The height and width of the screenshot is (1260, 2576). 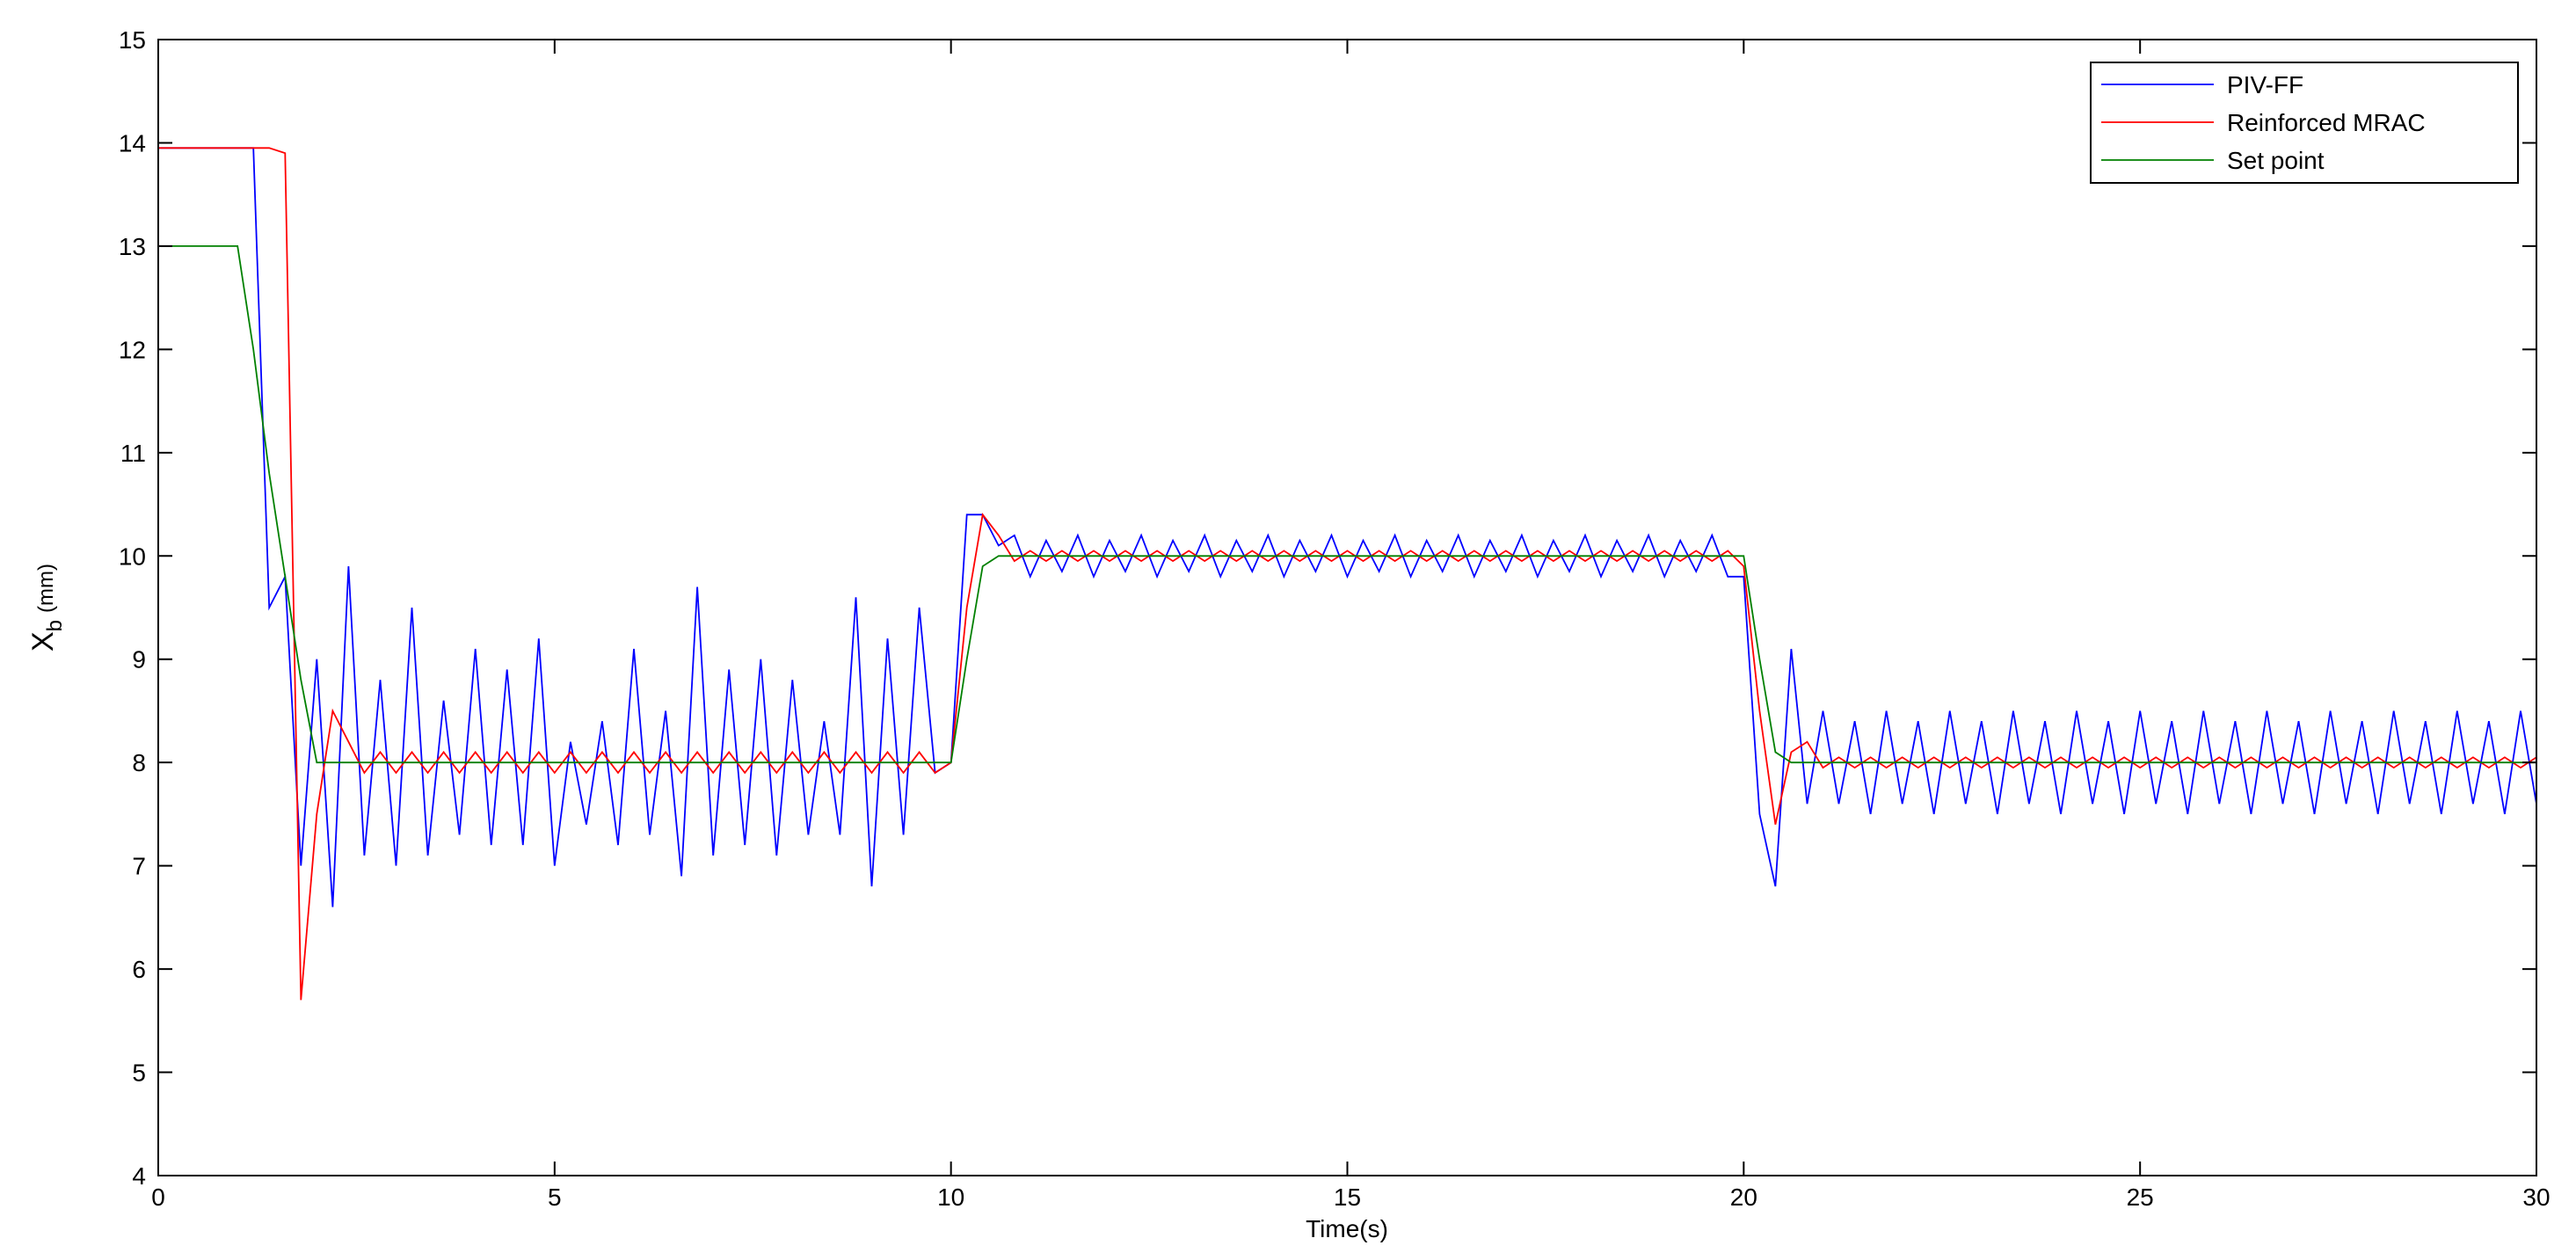 I want to click on y-tick-label: 11, so click(x=133, y=453).